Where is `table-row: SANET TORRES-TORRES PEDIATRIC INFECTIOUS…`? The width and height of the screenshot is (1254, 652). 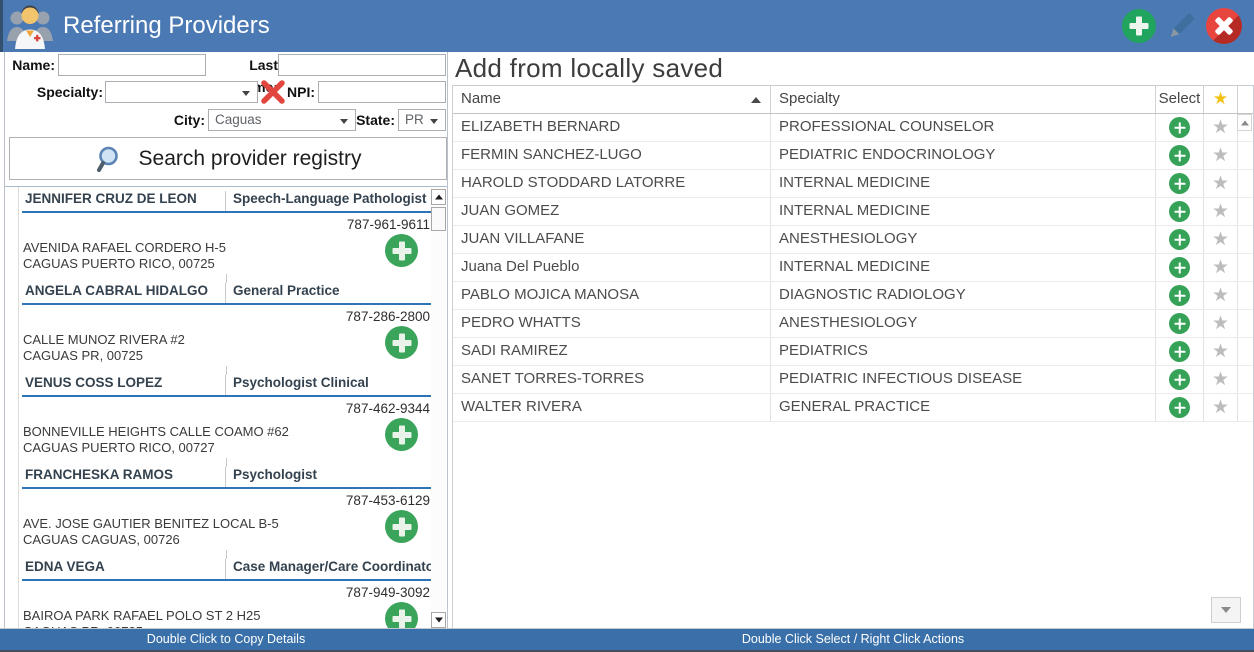
table-row: SANET TORRES-TORRES PEDIATRIC INFECTIOUS… is located at coordinates (853, 380).